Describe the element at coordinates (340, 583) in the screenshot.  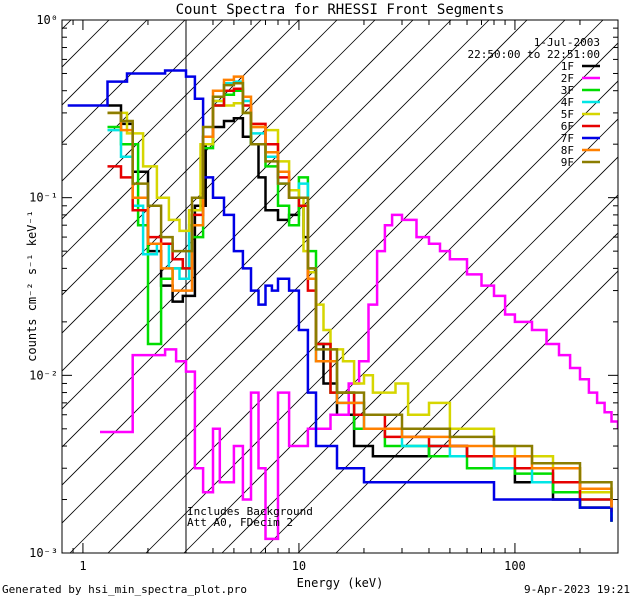
I see `x-axis-label: Energy (keV)` at that location.